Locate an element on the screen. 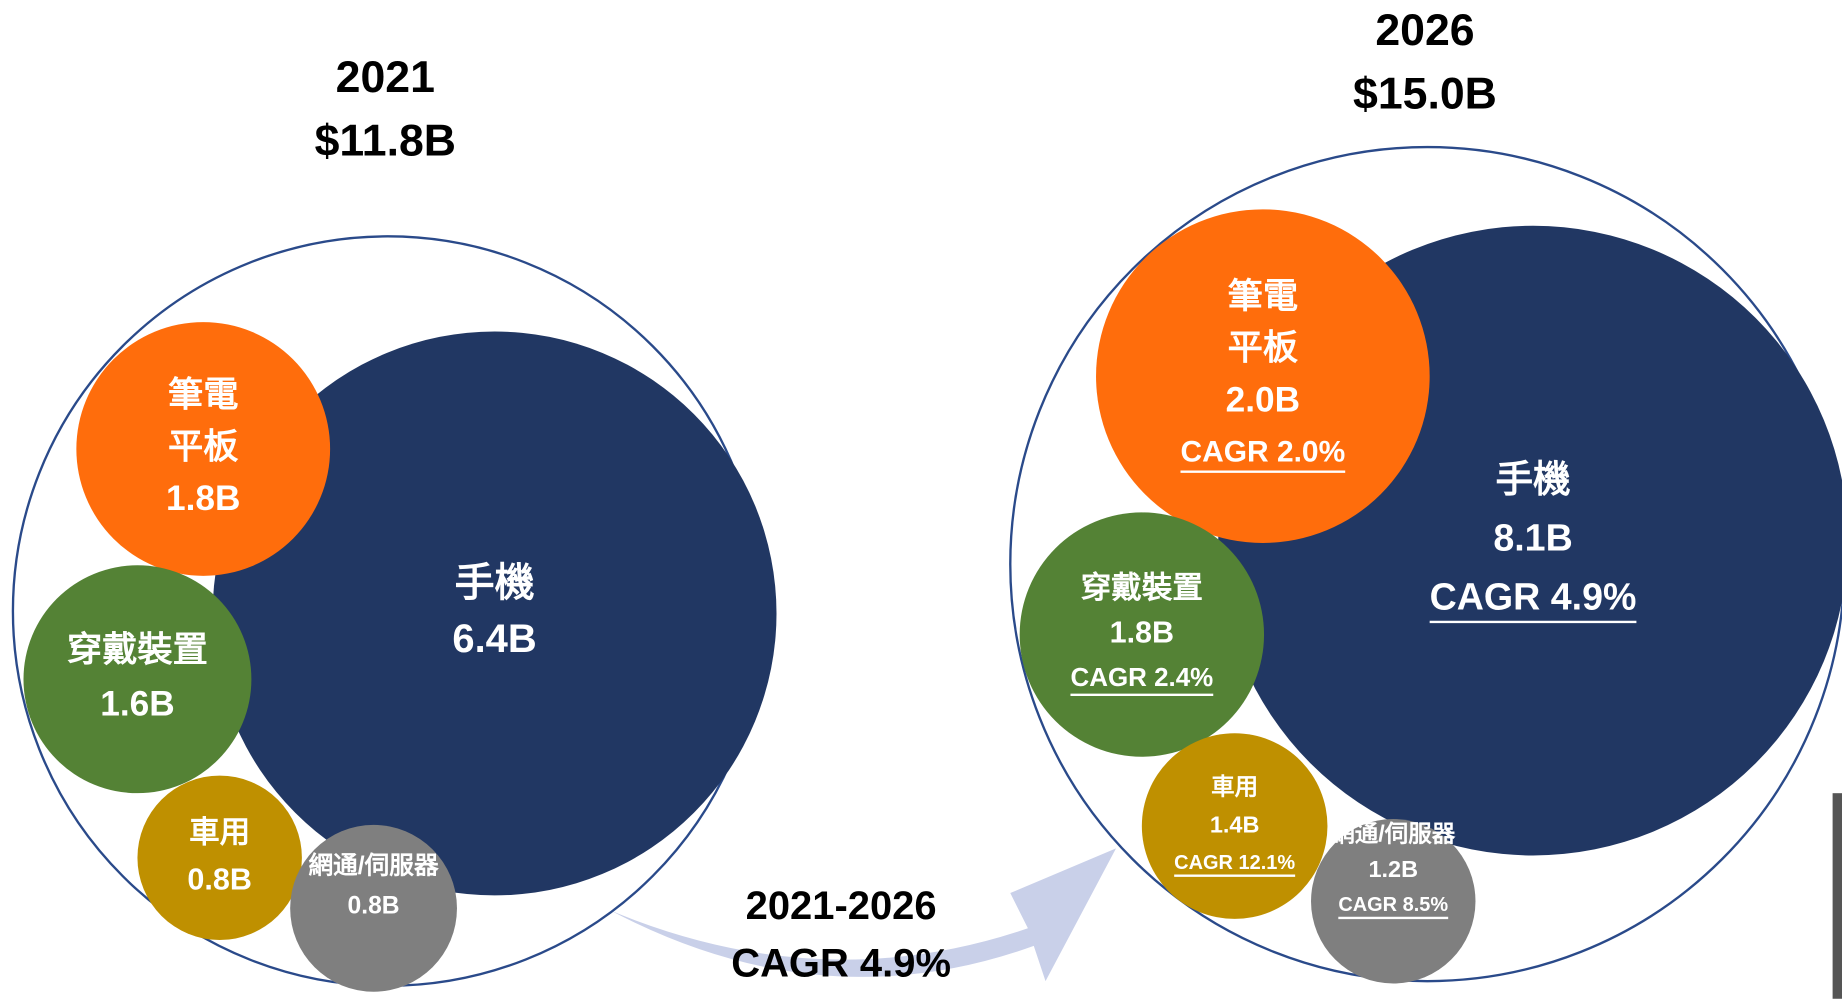 This screenshot has height=999, width=1842. bubble-cagr: CAGR 2.4% is located at coordinates (1141, 677).